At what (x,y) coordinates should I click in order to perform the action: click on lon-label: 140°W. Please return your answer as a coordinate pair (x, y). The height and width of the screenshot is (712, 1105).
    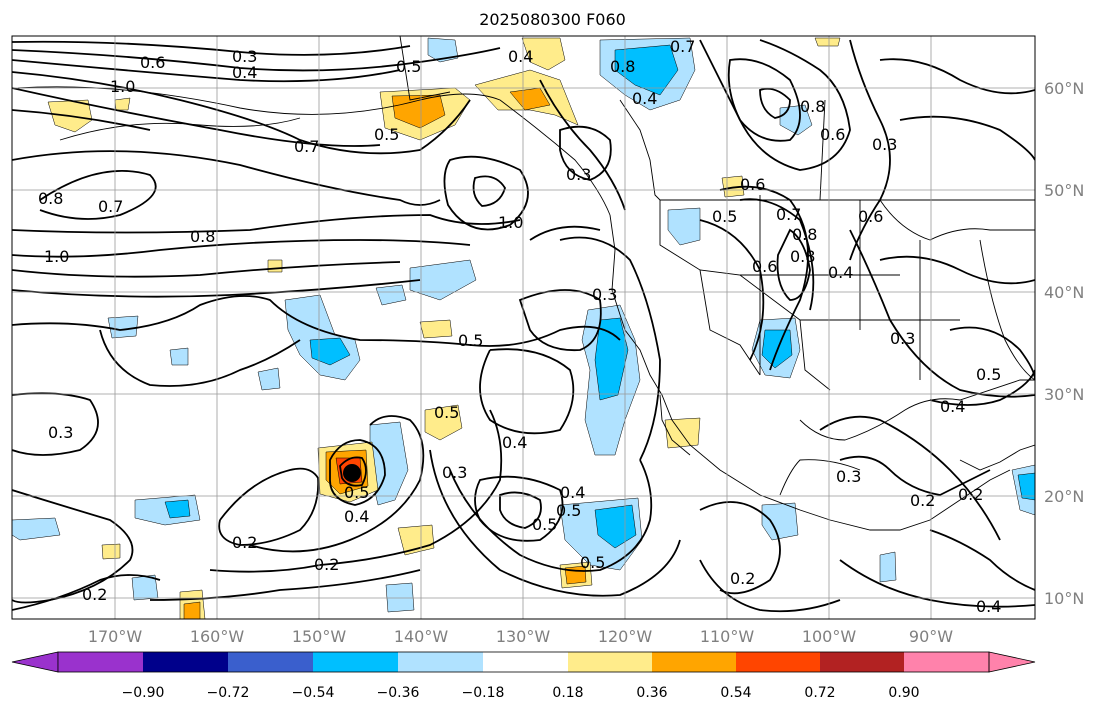
    Looking at the image, I should click on (421, 636).